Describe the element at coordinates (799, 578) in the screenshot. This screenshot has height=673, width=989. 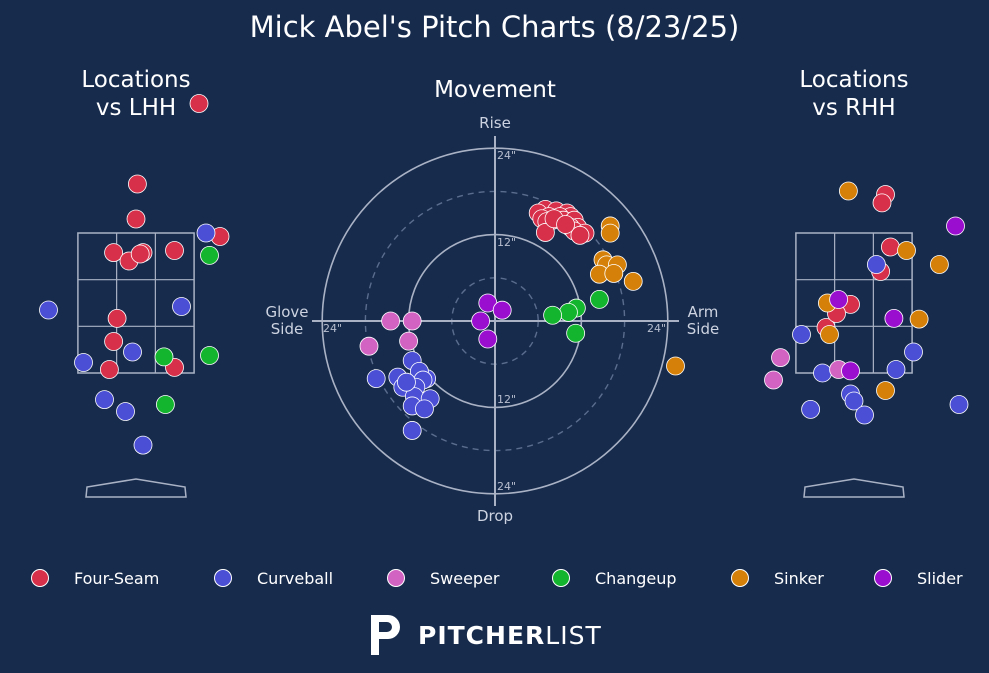
I see `legend-label-sinker: Sinker` at that location.